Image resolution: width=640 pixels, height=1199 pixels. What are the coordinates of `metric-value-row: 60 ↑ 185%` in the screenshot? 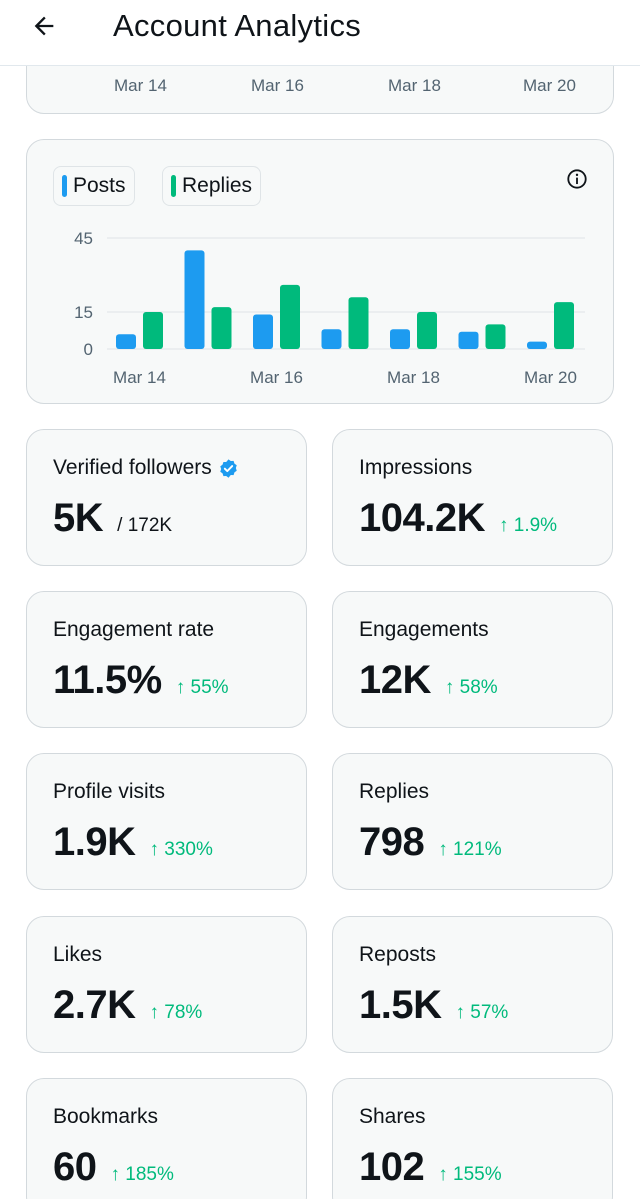 It's located at (113, 1167).